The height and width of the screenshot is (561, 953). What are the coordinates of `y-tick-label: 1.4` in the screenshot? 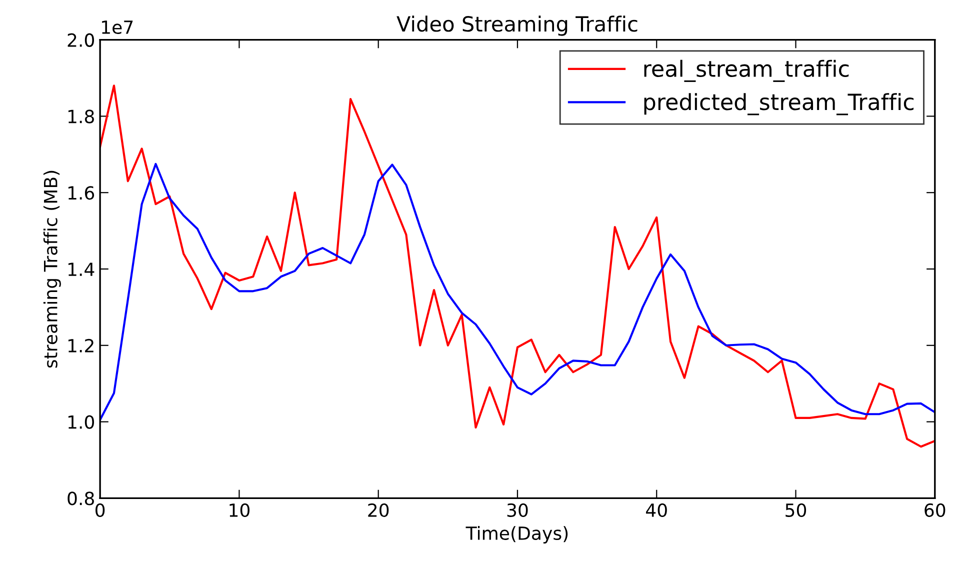 It's located at (81, 269).